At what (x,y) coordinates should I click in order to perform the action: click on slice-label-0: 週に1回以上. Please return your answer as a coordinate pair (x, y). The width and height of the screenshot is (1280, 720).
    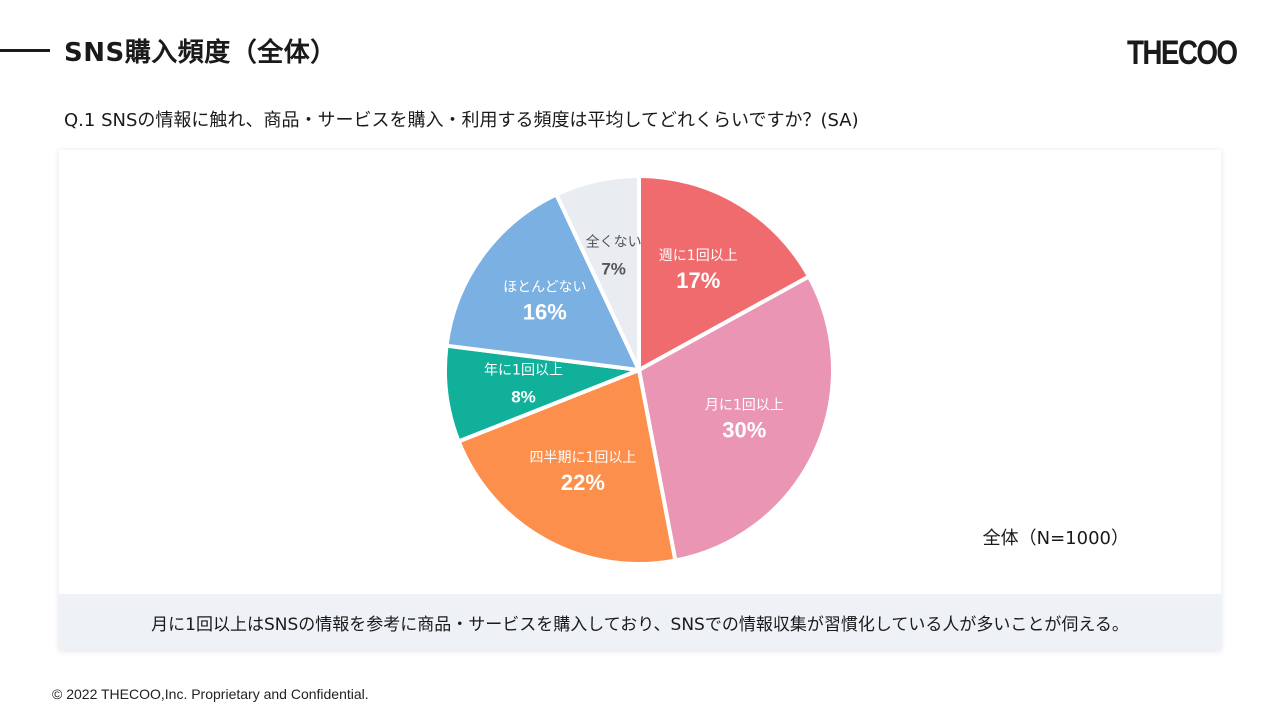
    Looking at the image, I should click on (698, 256).